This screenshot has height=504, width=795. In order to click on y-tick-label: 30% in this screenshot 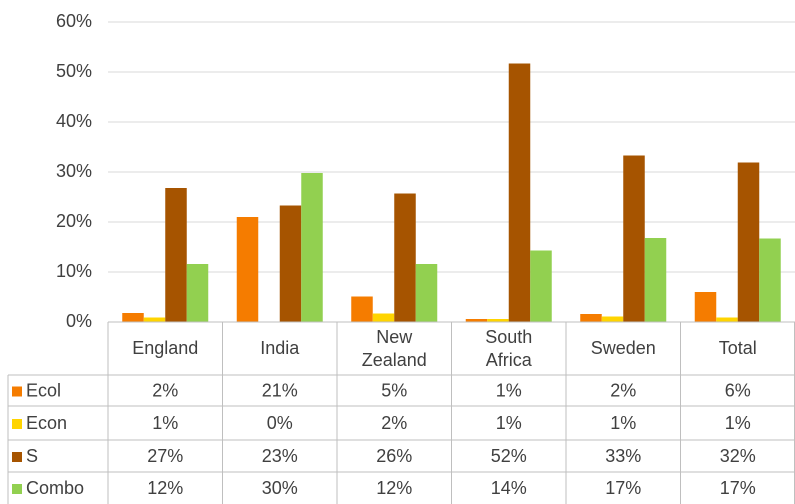, I will do `click(74, 171)`.